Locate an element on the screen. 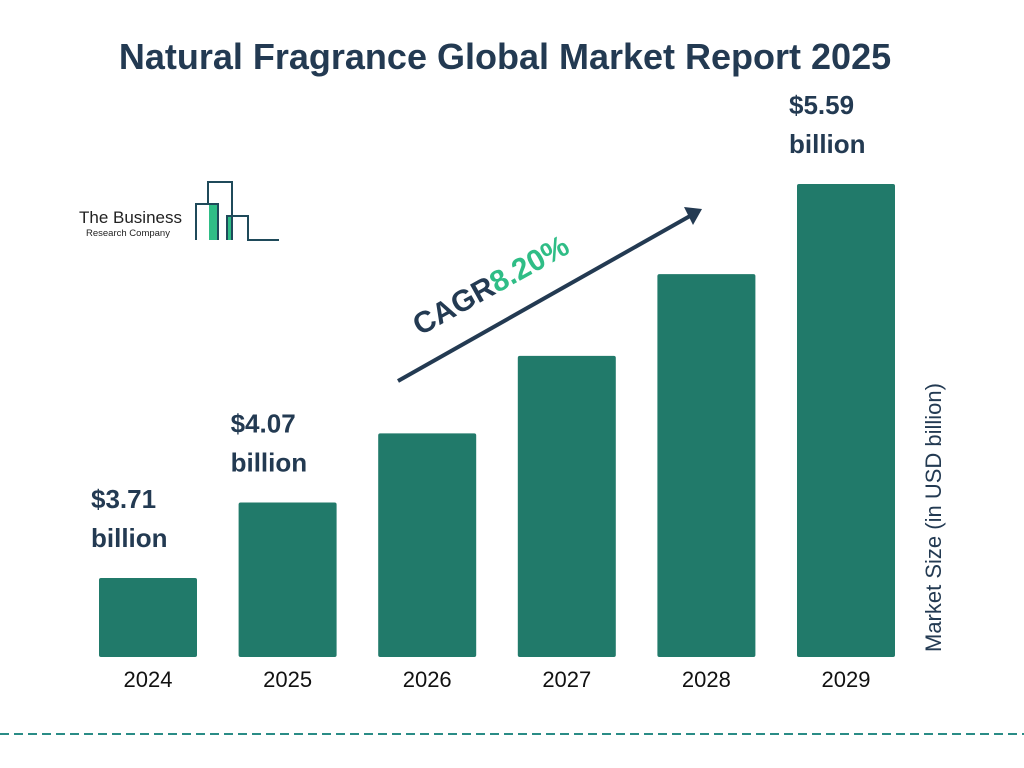  bar-2024 is located at coordinates (148, 617).